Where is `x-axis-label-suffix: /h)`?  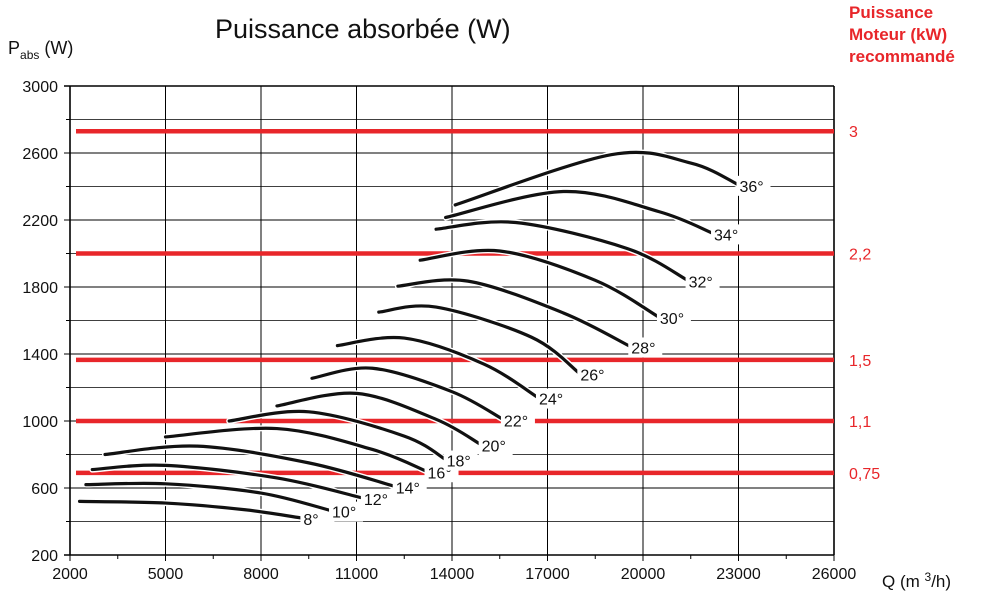
x-axis-label-suffix: /h) is located at coordinates (941, 581).